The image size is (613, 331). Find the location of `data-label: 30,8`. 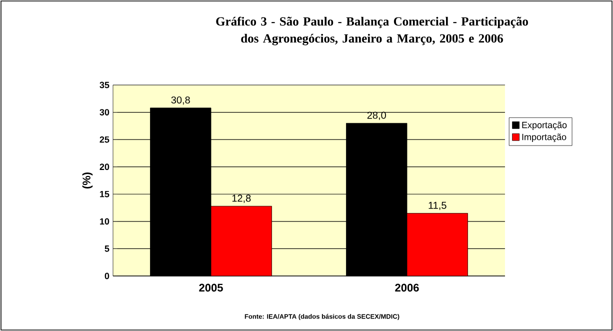

data-label: 30,8 is located at coordinates (180, 100).